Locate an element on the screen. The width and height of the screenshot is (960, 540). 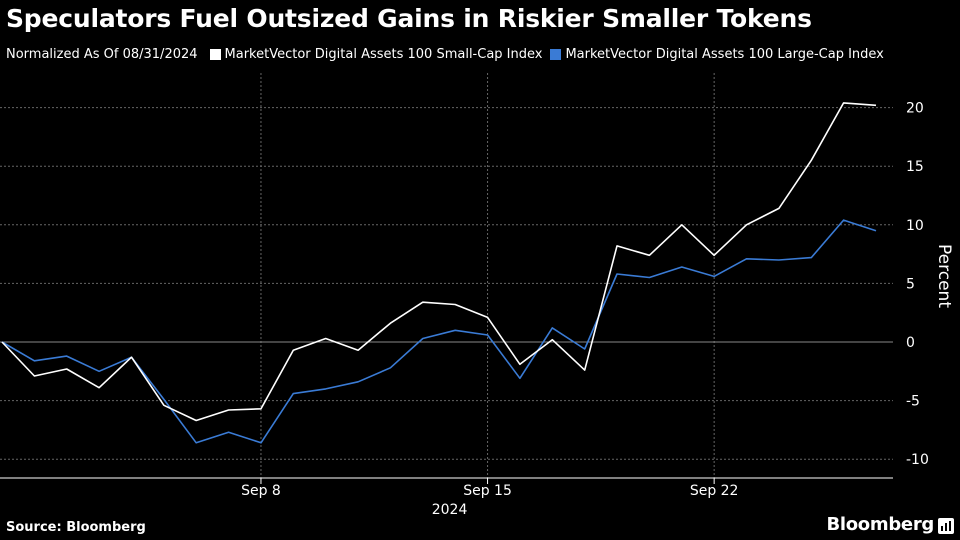
y-tick-label: -5 is located at coordinates (913, 402).